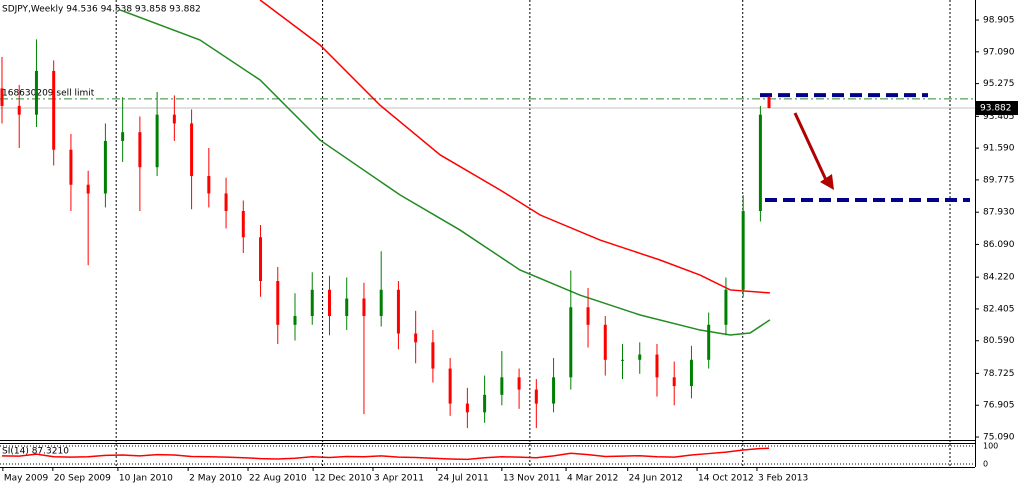 Image resolution: width=1021 pixels, height=489 pixels. I want to click on arrow-shaft, so click(810, 146).